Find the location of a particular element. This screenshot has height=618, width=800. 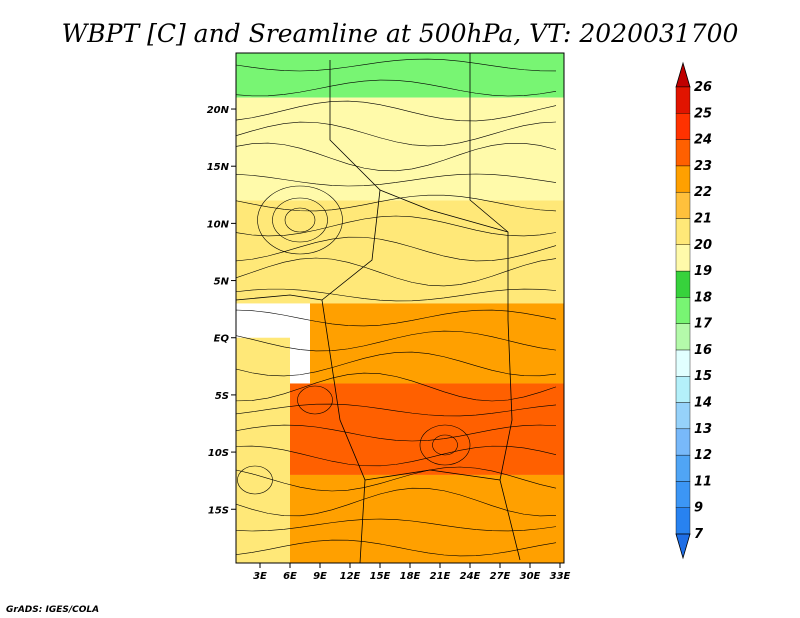

y-tick-label: 15N is located at coordinates (218, 167).